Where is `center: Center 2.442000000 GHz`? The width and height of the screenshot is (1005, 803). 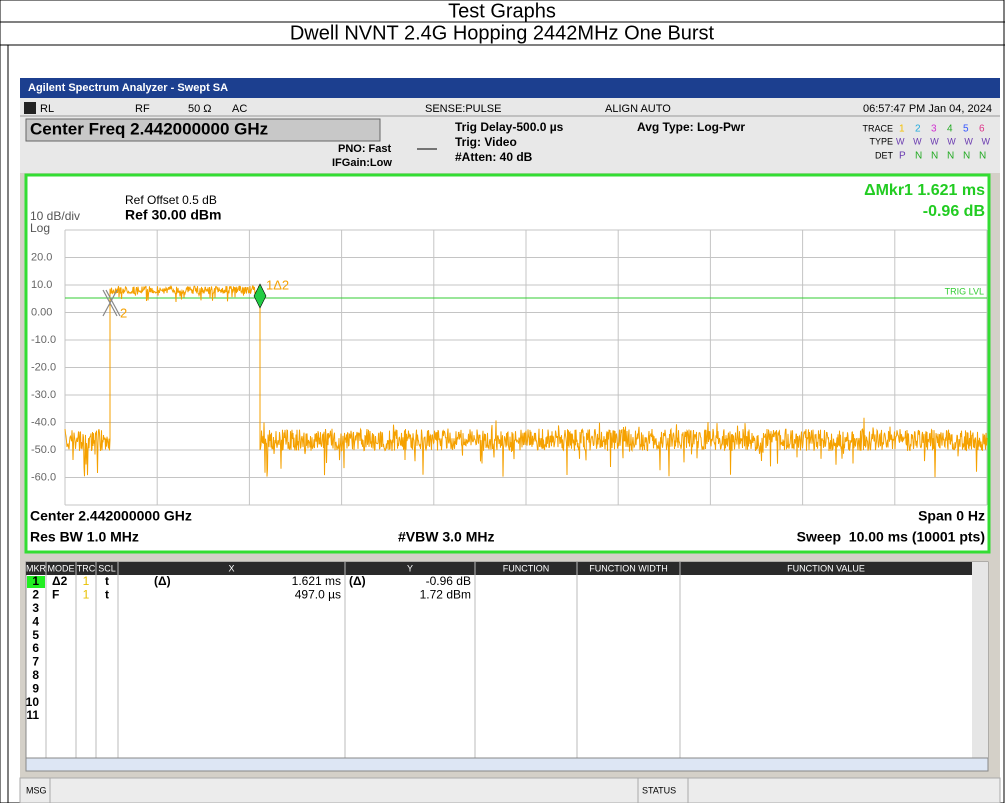 center: Center 2.442000000 GHz is located at coordinates (111, 516).